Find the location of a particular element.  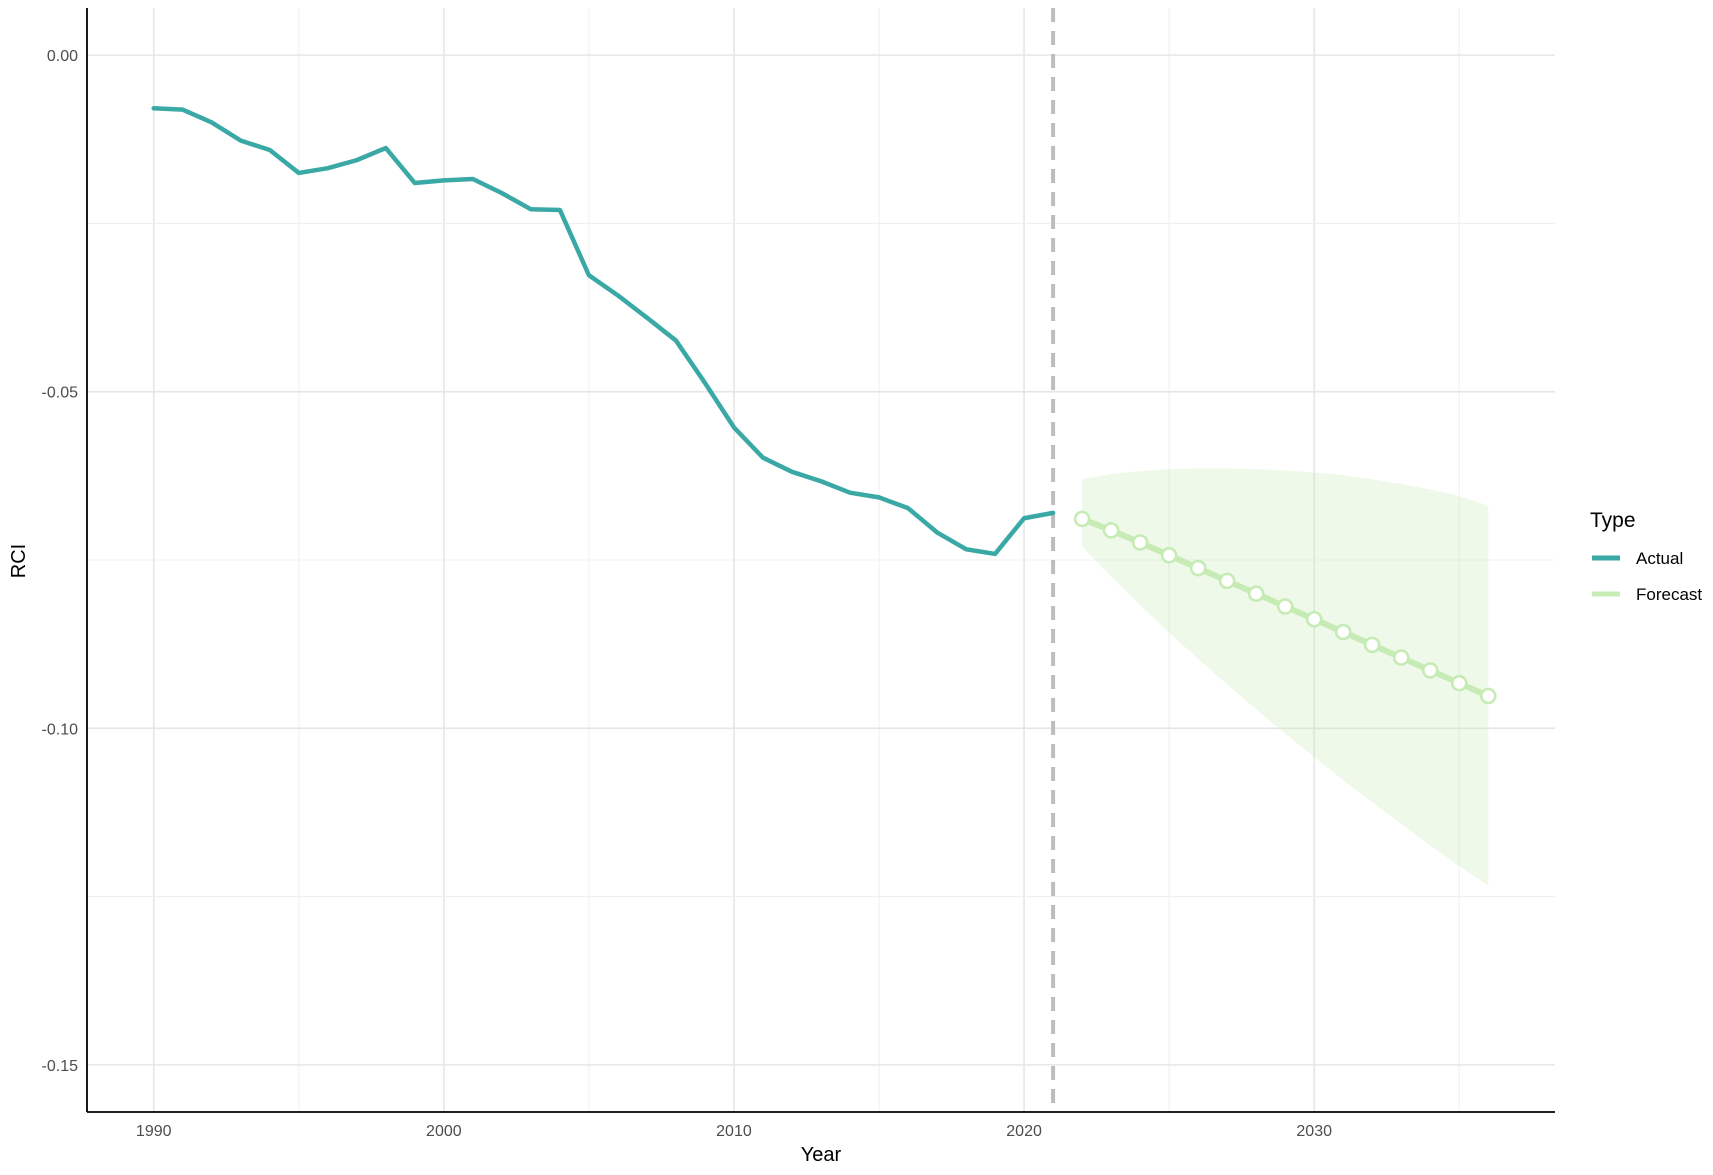

legend-label-actual: Actual is located at coordinates (1659, 558).